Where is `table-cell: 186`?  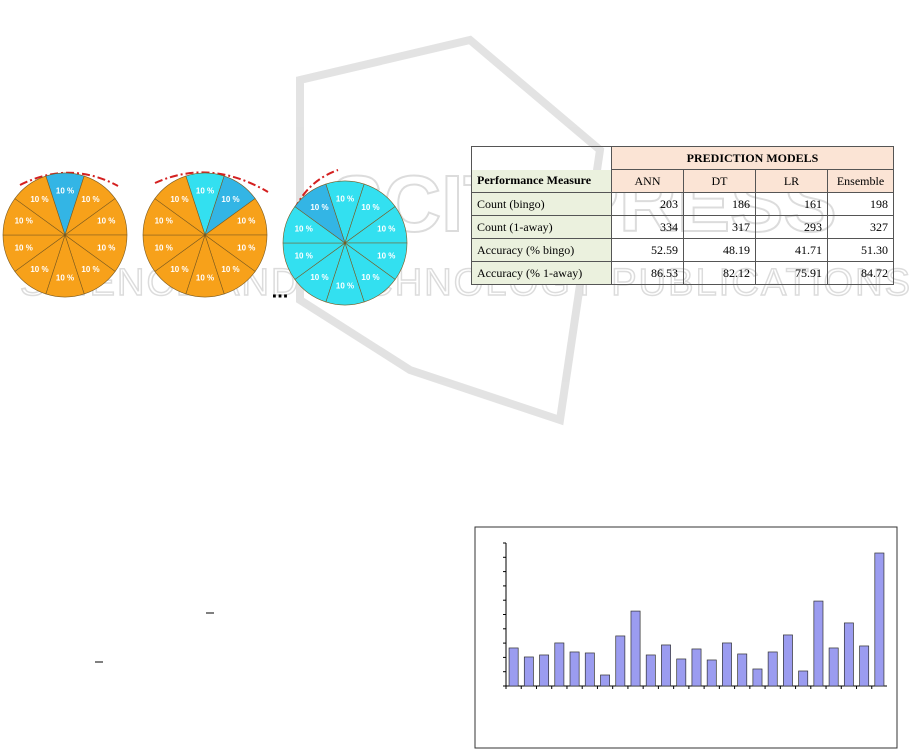
table-cell: 186 is located at coordinates (719, 204).